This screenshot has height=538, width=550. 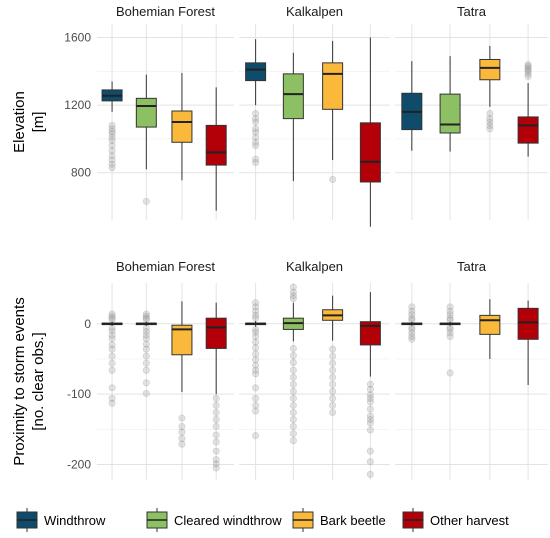 What do you see at coordinates (79, 394) in the screenshot?
I see `y-tick-label: -100` at bounding box center [79, 394].